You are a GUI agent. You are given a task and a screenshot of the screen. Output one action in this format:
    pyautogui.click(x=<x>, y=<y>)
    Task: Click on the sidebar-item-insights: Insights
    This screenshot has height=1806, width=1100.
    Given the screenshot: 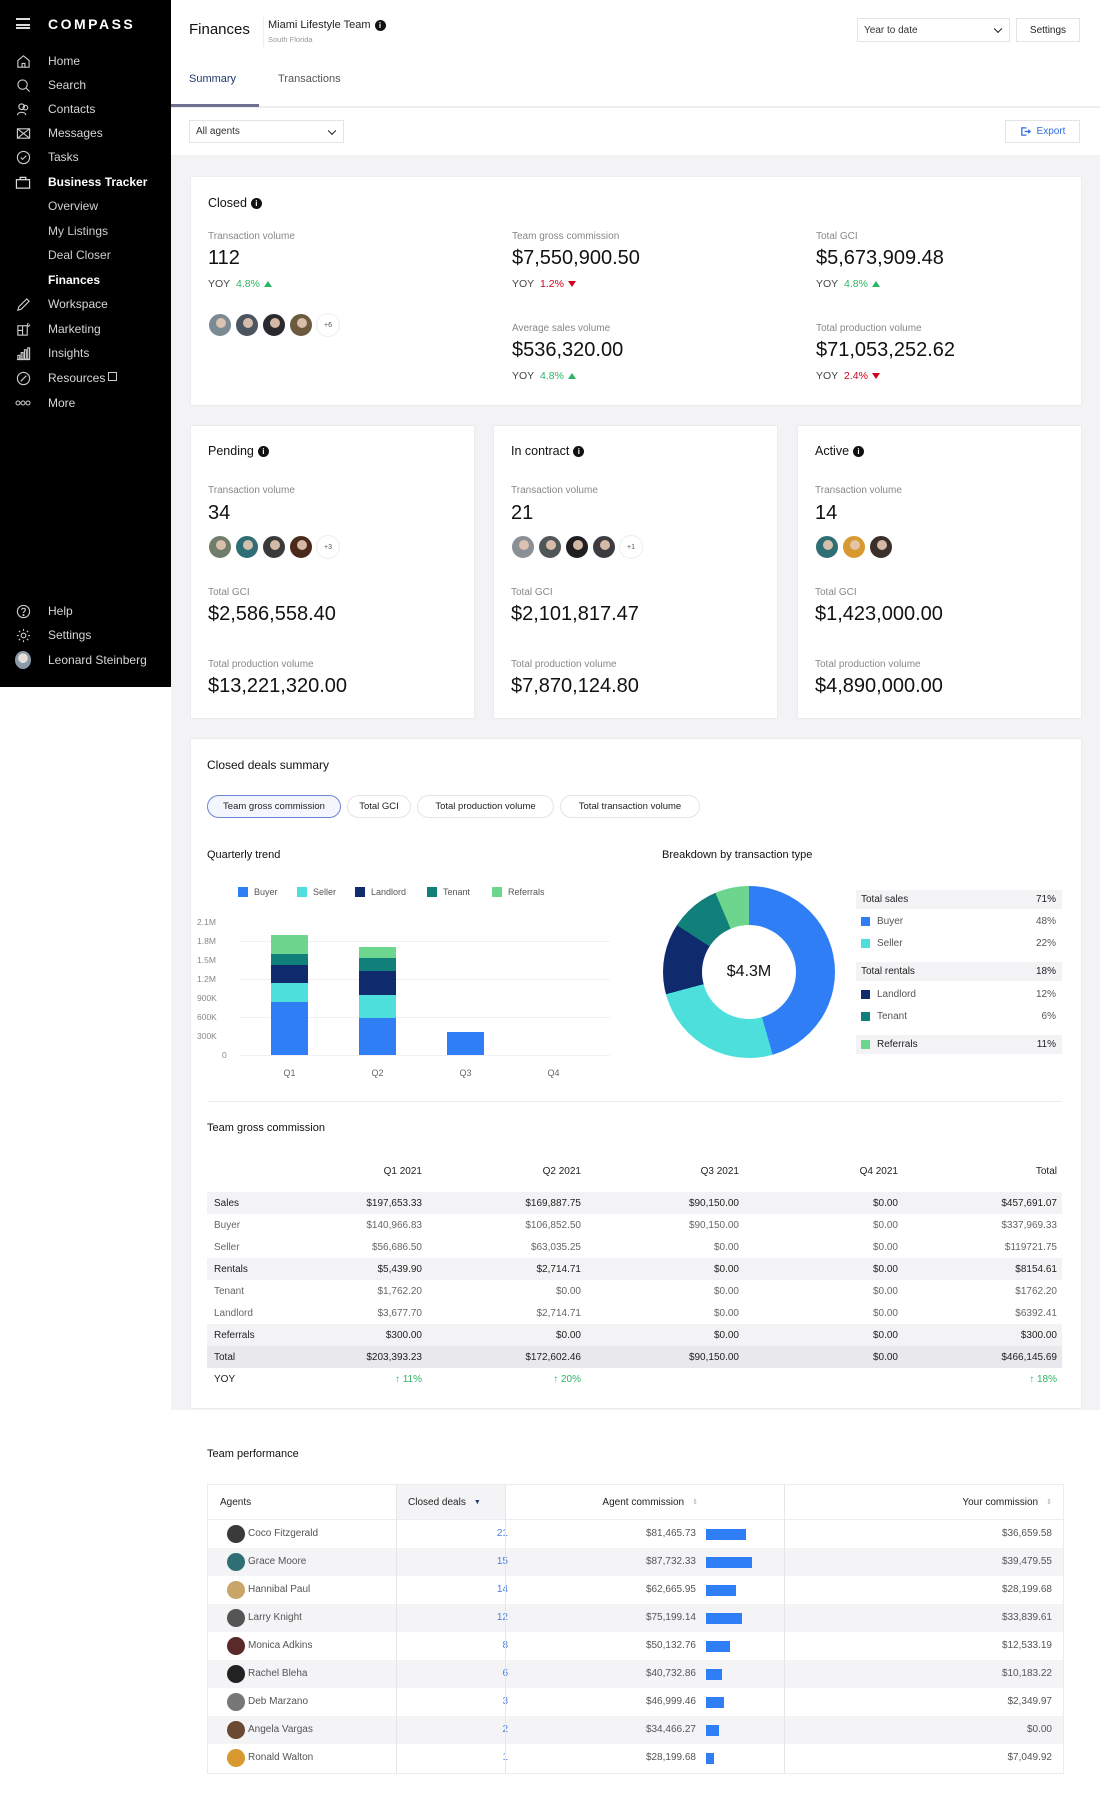 What is the action you would take?
    pyautogui.click(x=85, y=353)
    